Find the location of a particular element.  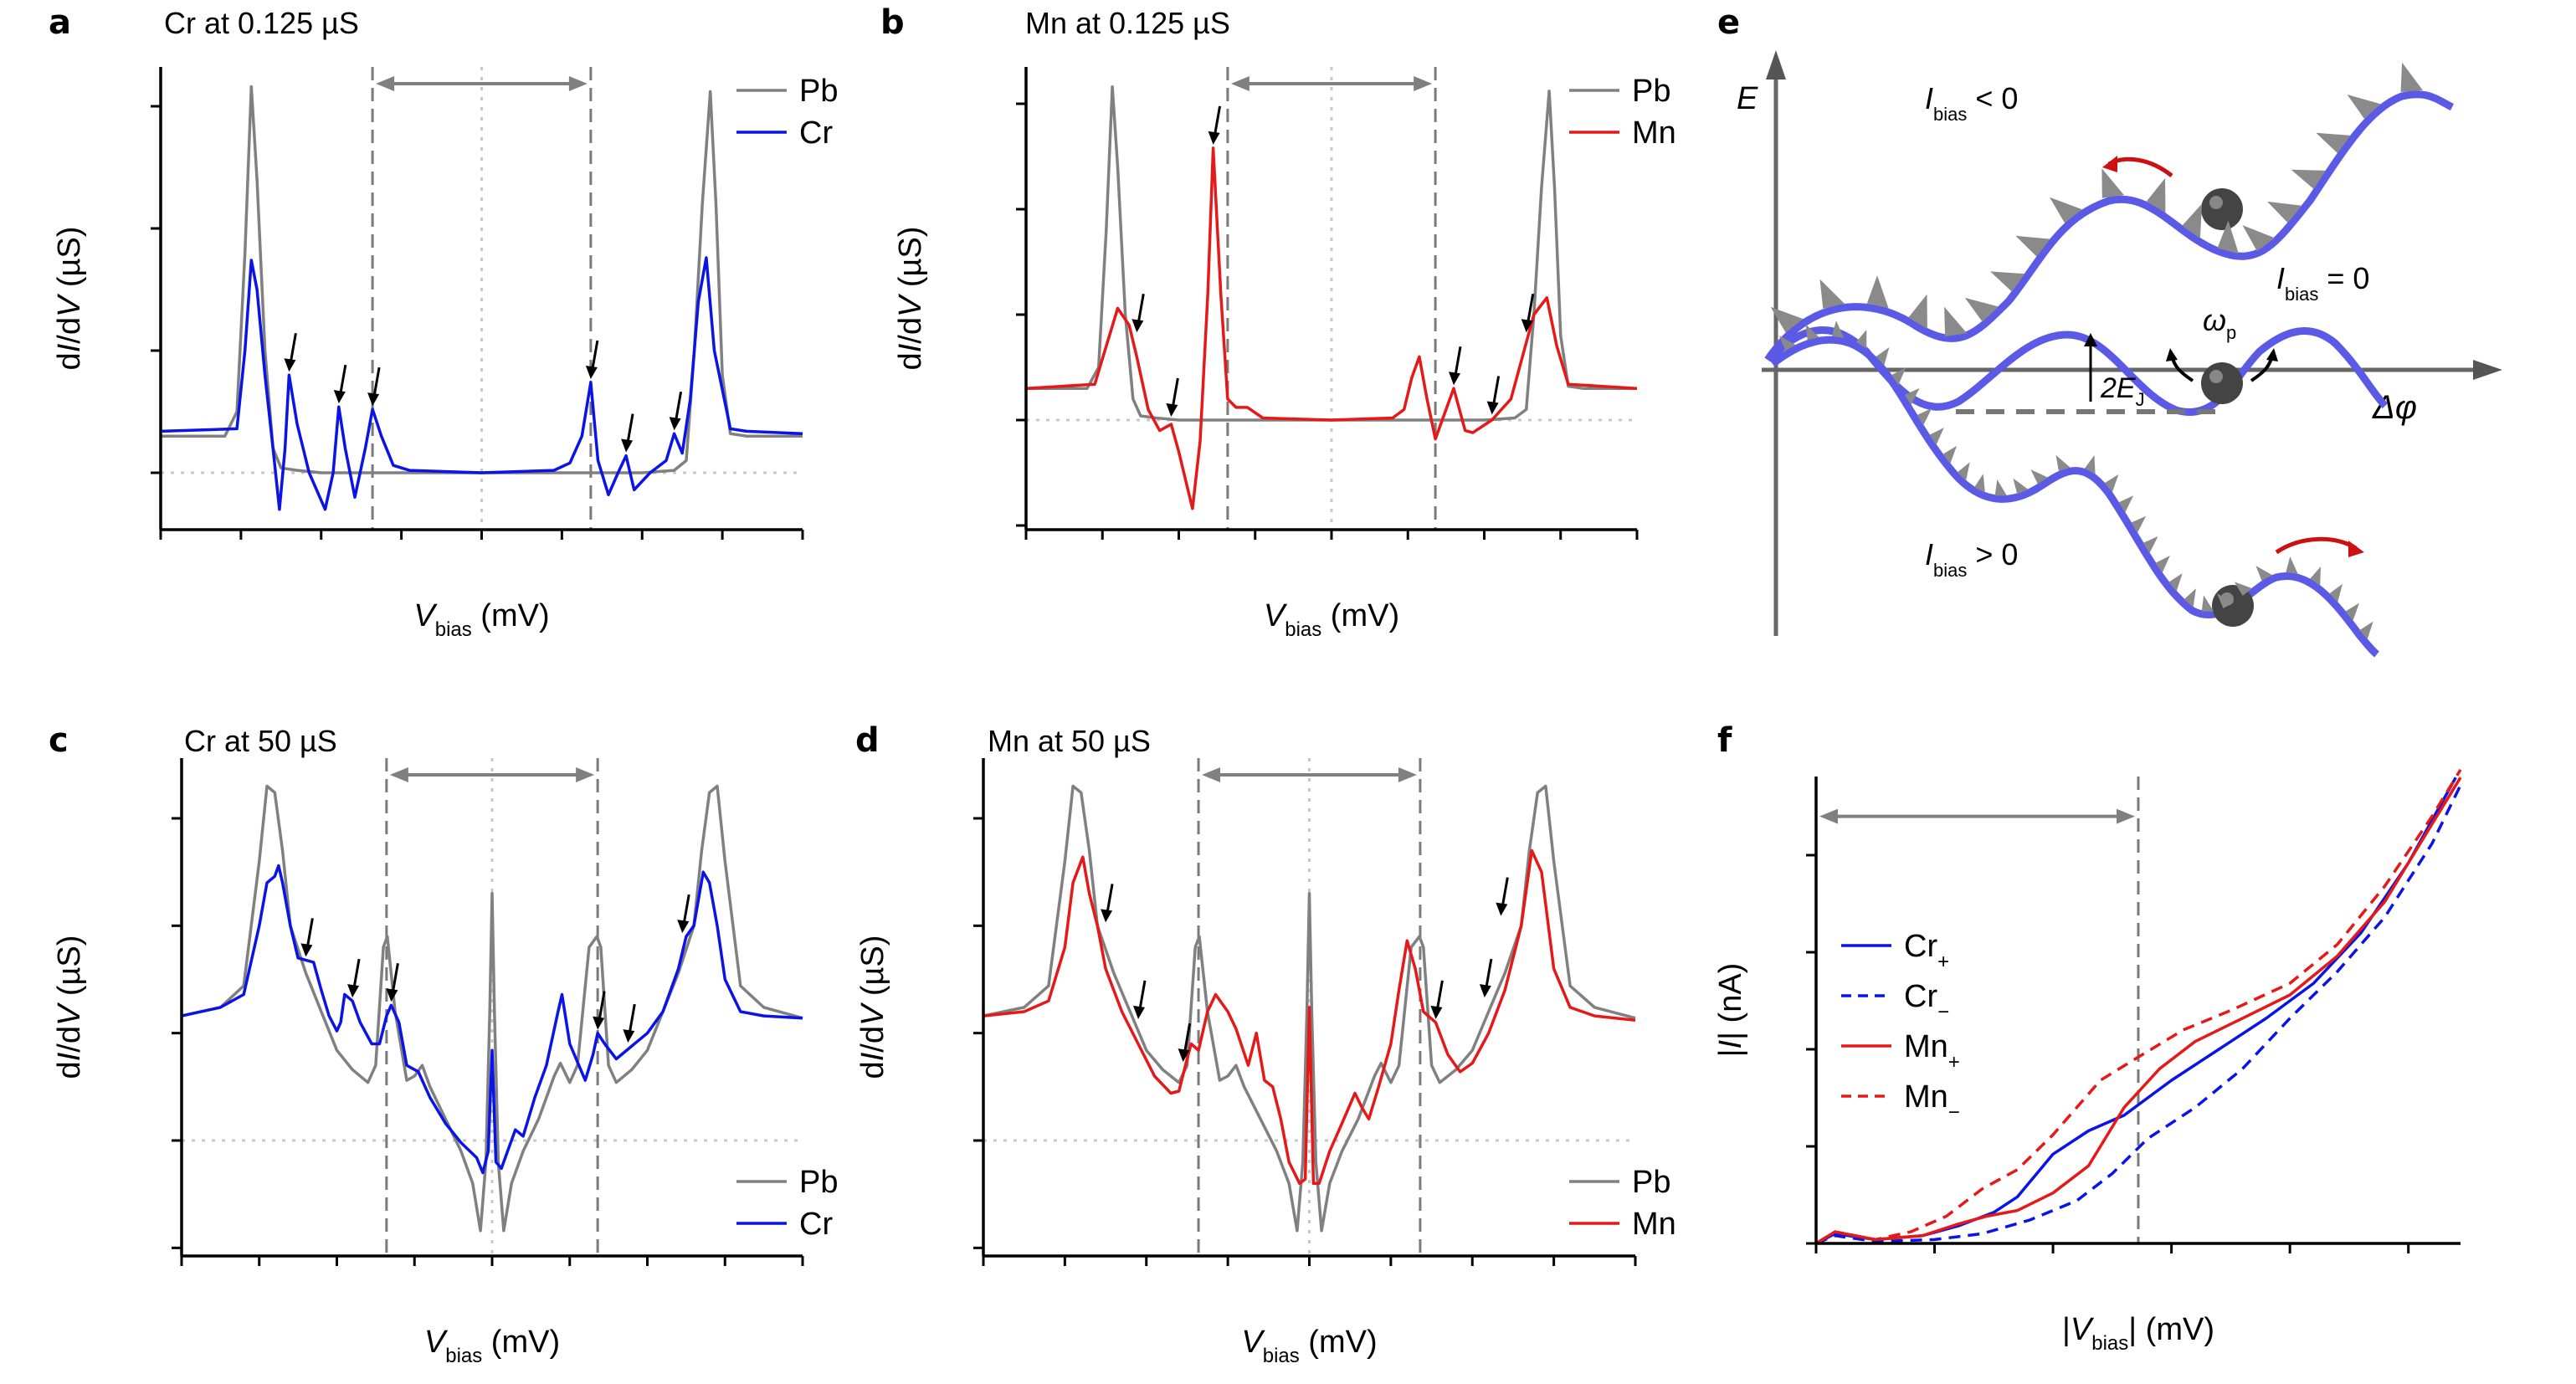

legend-label: Mn is located at coordinates (1654, 133).